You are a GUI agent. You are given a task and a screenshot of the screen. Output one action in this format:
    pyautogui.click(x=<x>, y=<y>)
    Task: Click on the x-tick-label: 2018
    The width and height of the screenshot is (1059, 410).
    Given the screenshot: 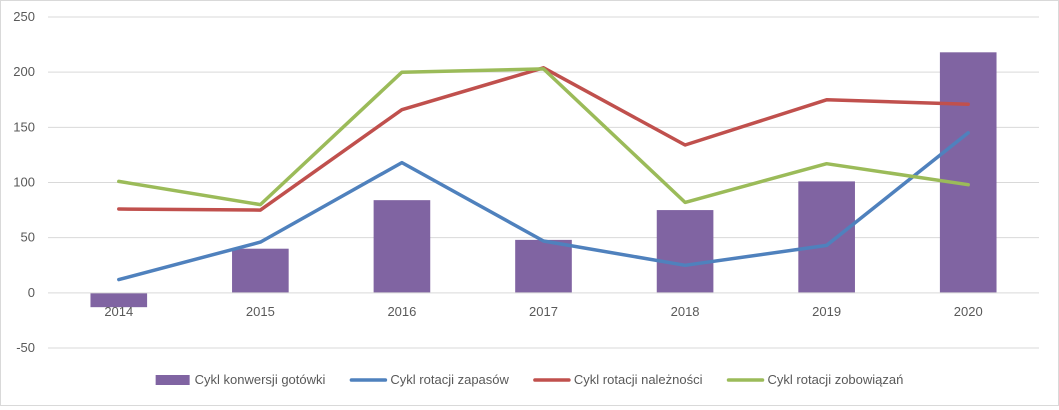 What is the action you would take?
    pyautogui.click(x=685, y=311)
    